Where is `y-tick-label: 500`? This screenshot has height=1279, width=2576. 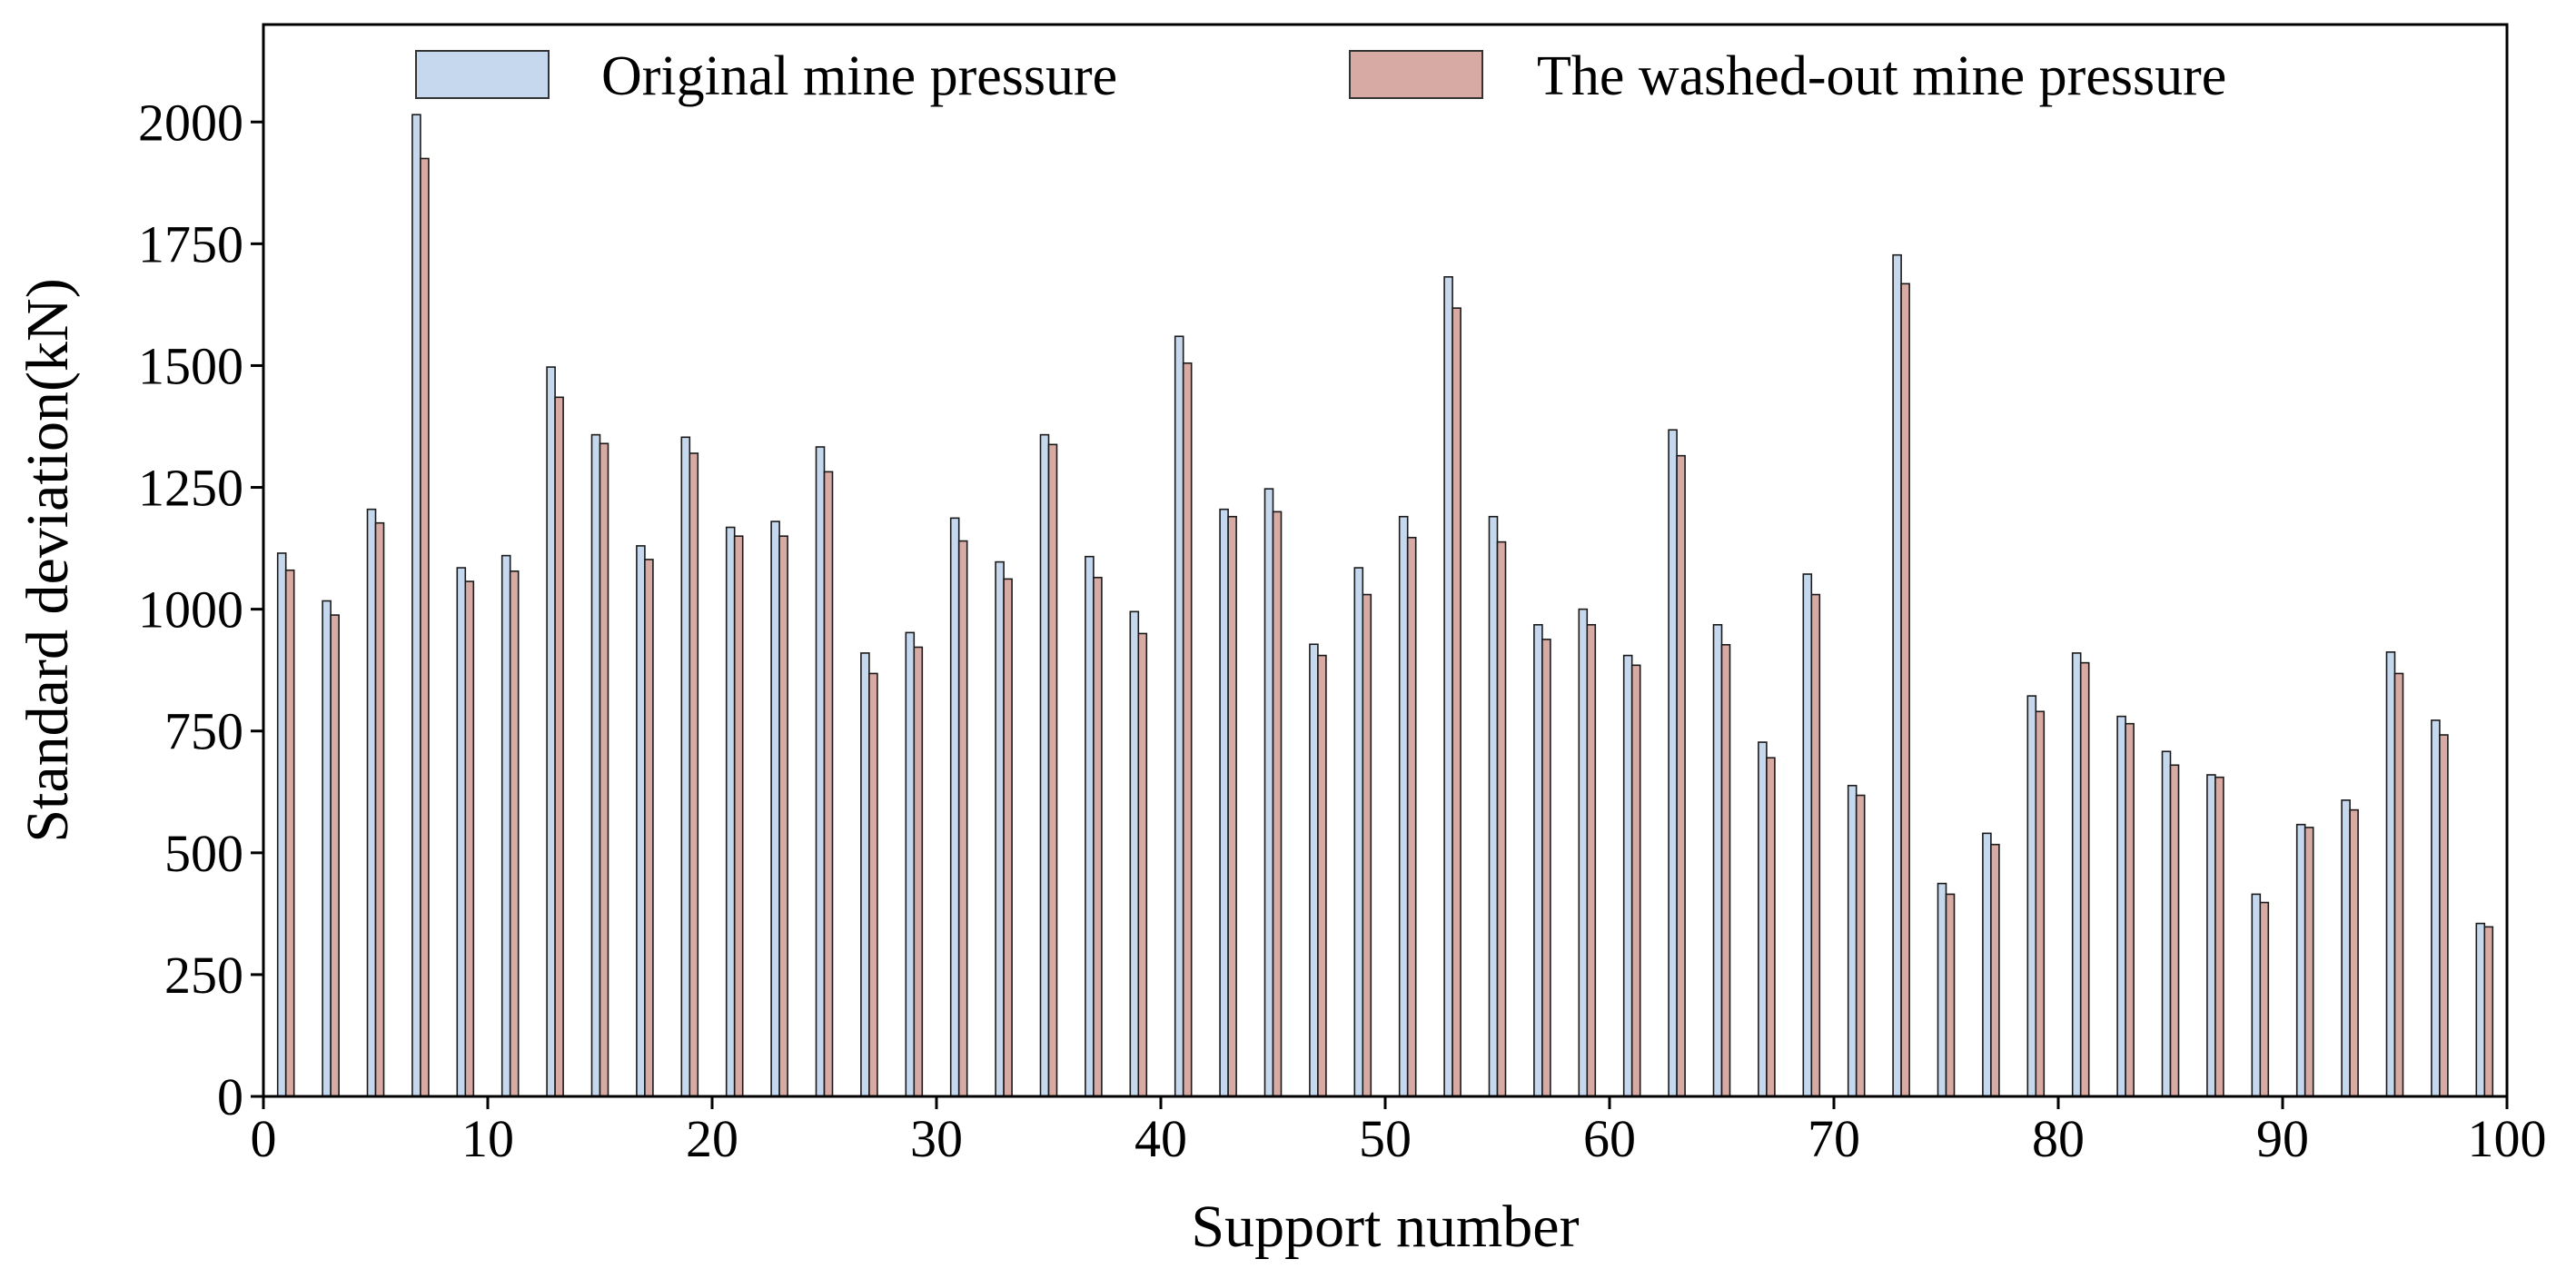
y-tick-label: 500 is located at coordinates (203, 853).